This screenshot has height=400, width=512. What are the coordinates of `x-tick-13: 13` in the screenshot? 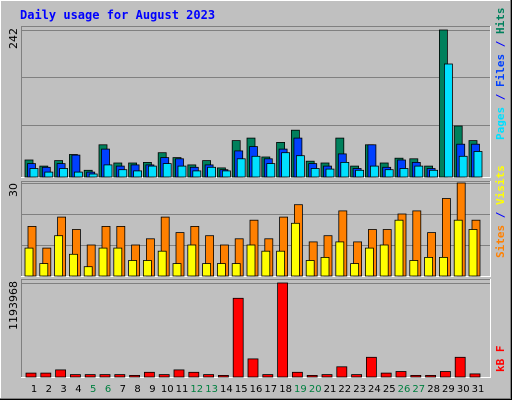 It's located at (211, 389).